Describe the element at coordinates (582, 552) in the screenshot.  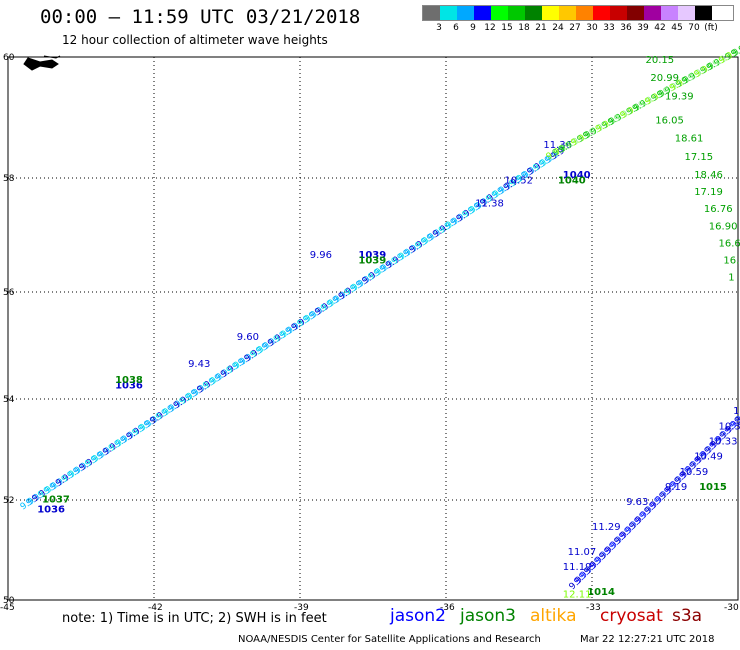
I see `track-value-label: 11.07` at that location.